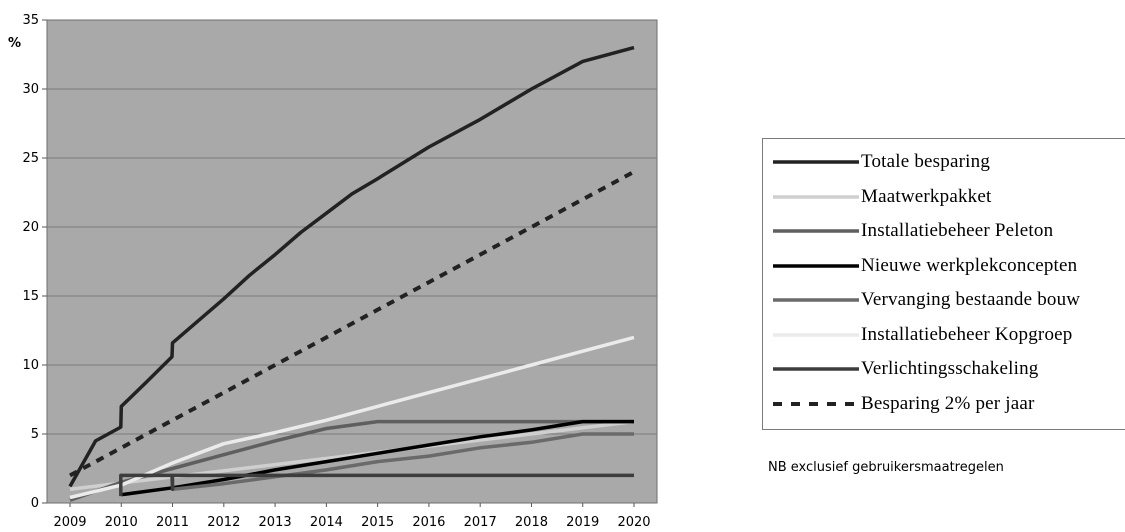 The height and width of the screenshot is (532, 1125). I want to click on x-tick-label: 2015, so click(377, 522).